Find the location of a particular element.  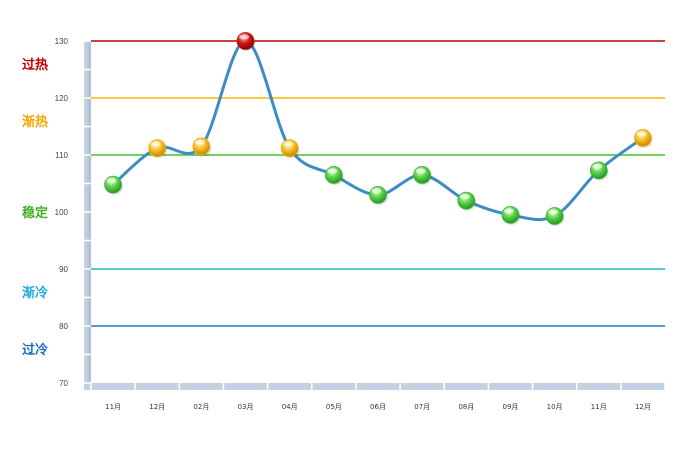

y-tick-label: 80 is located at coordinates (63, 326).